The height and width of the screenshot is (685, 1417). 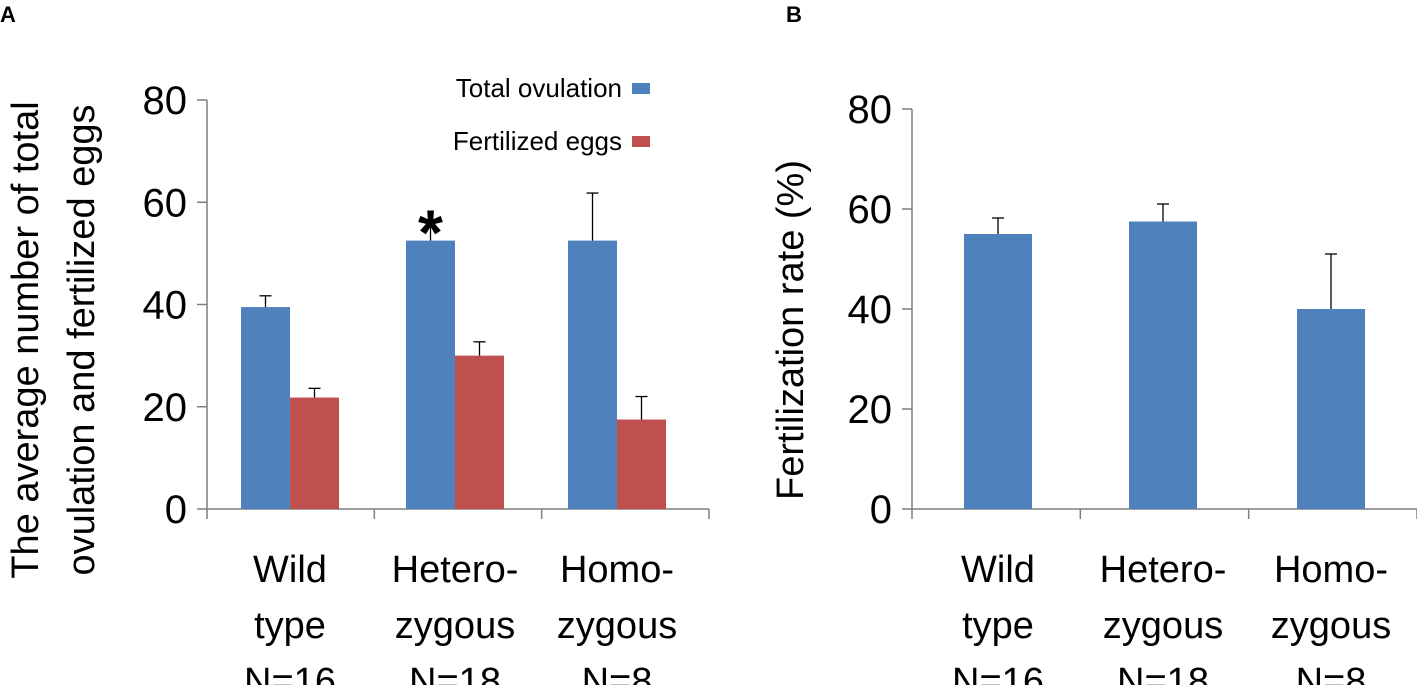 I want to click on panel-b-category-label-3-line-2: zygous, so click(x=1331, y=626).